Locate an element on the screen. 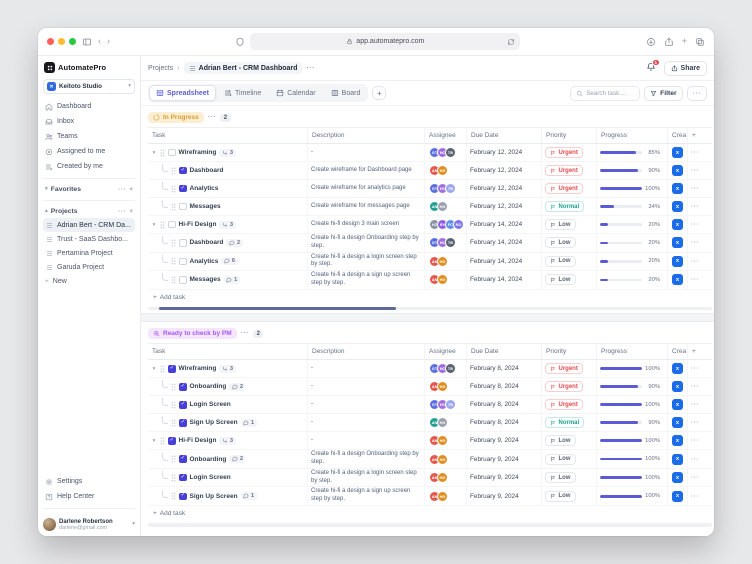 The width and height of the screenshot is (752, 564). column-header-due-date: Due Date is located at coordinates (504, 135).